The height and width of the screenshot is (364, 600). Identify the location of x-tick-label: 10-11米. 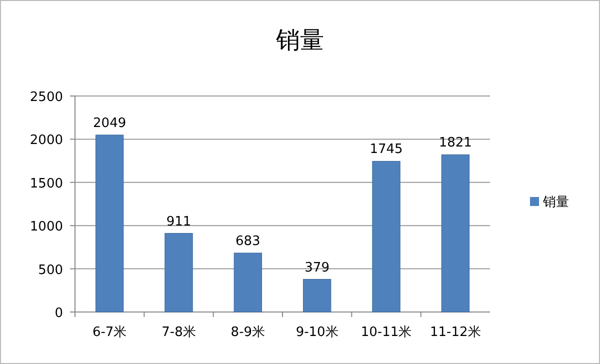
(386, 332).